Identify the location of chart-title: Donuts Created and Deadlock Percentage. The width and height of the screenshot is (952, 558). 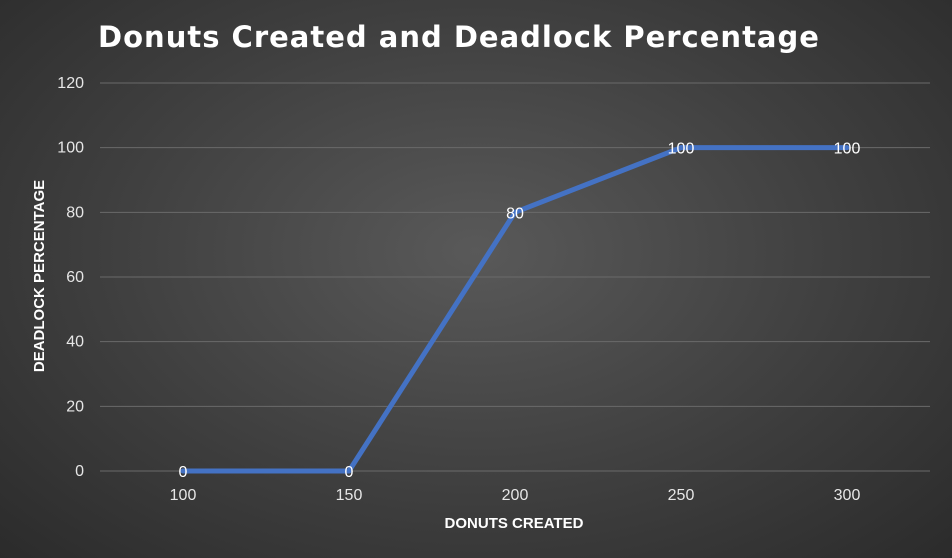
(459, 37).